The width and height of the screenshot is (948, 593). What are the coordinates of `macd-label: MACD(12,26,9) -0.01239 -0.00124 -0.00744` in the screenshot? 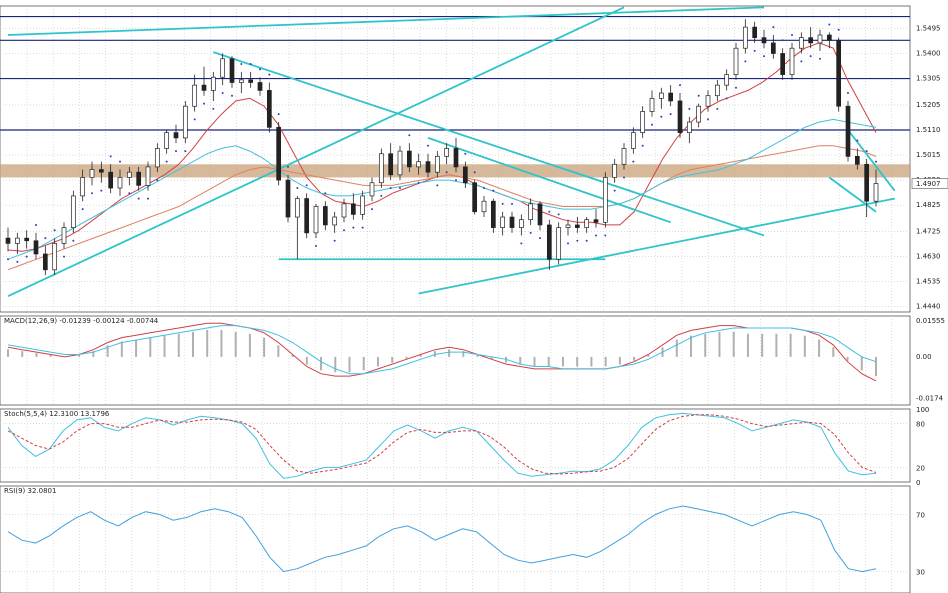 It's located at (81, 321).